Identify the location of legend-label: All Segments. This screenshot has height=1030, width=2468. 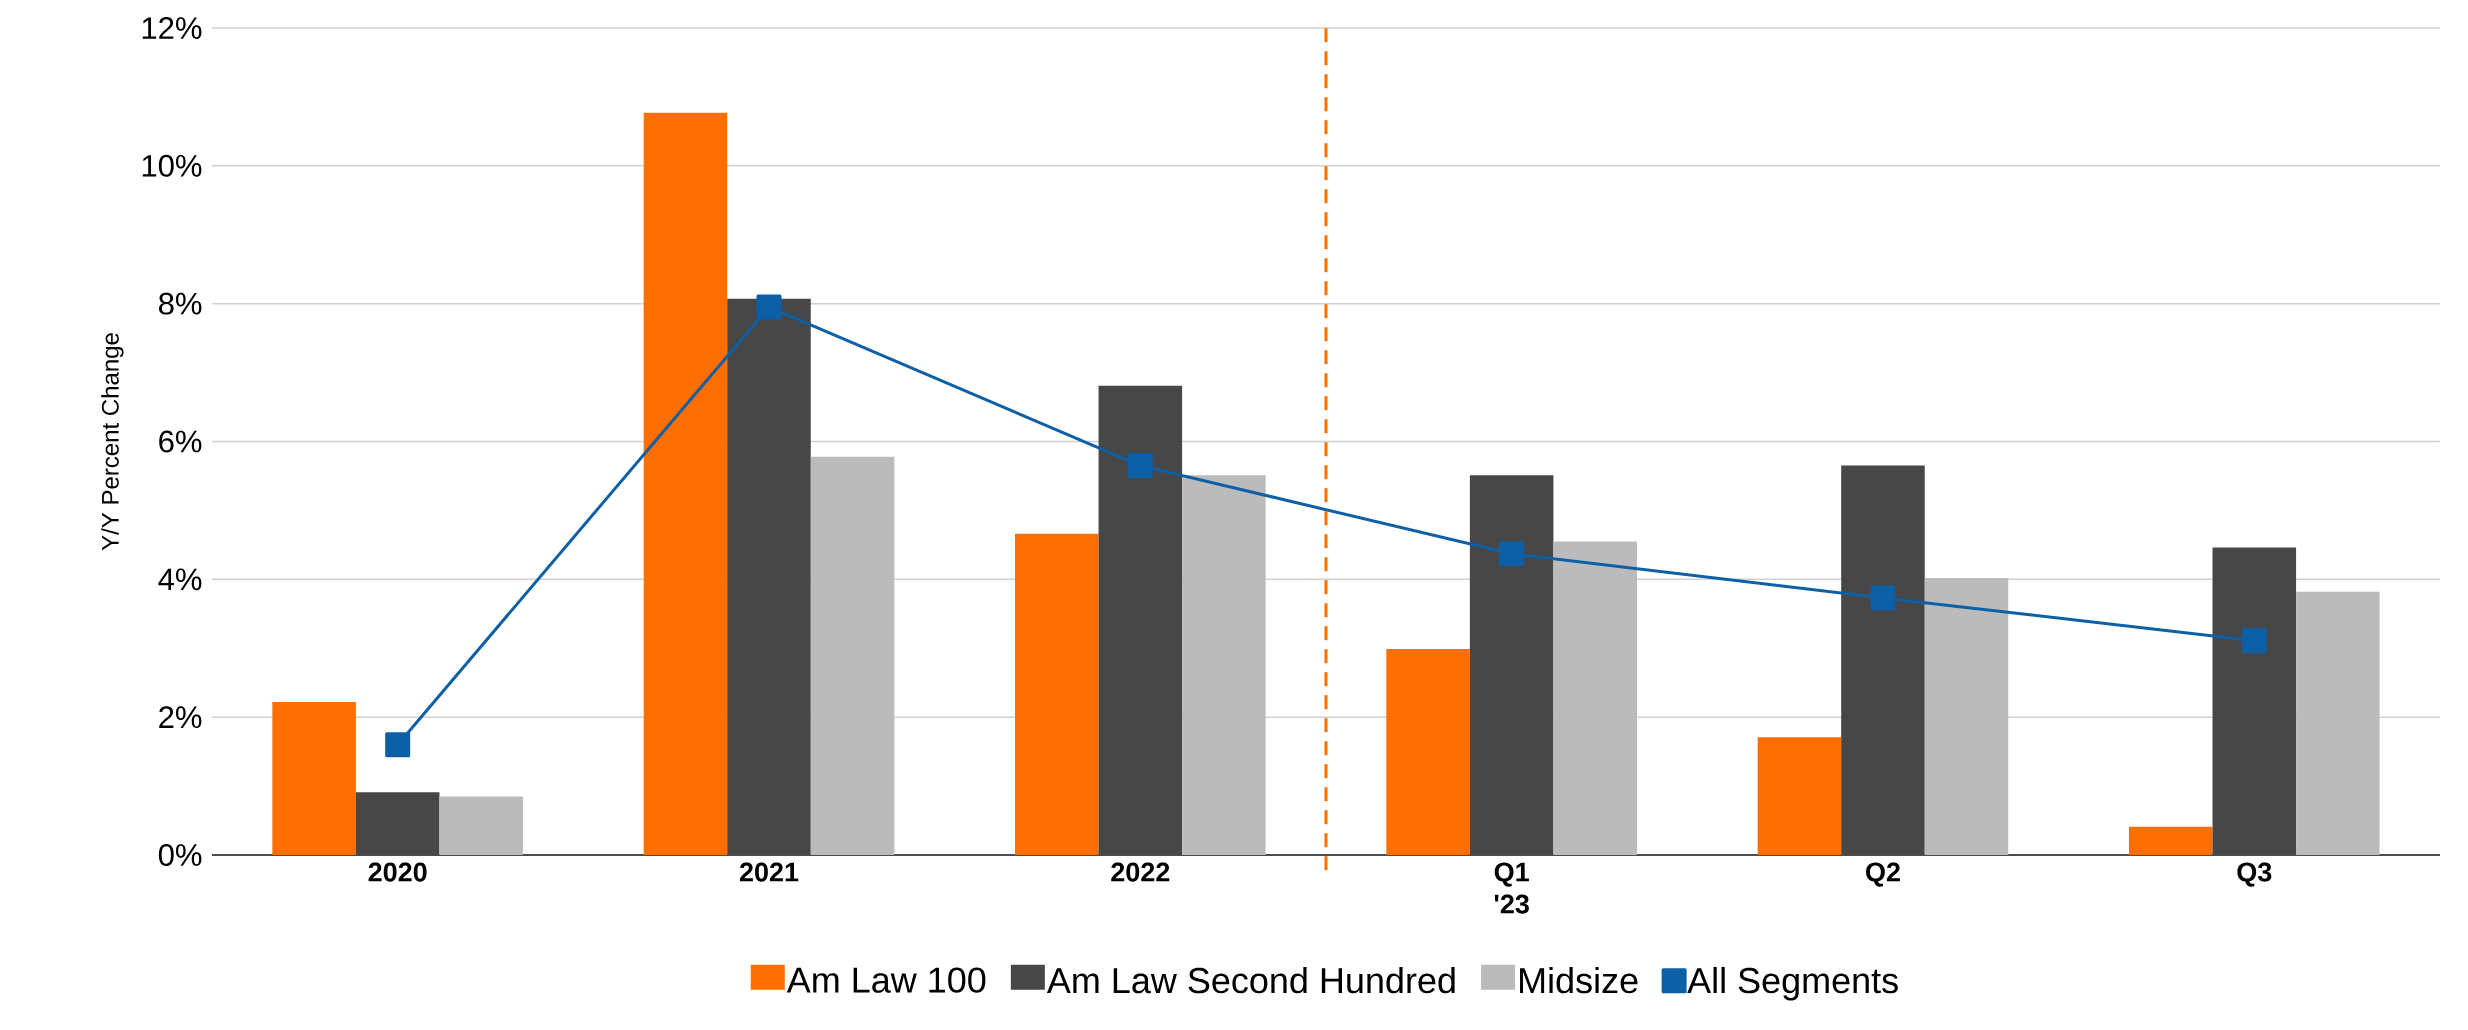
(1792, 983).